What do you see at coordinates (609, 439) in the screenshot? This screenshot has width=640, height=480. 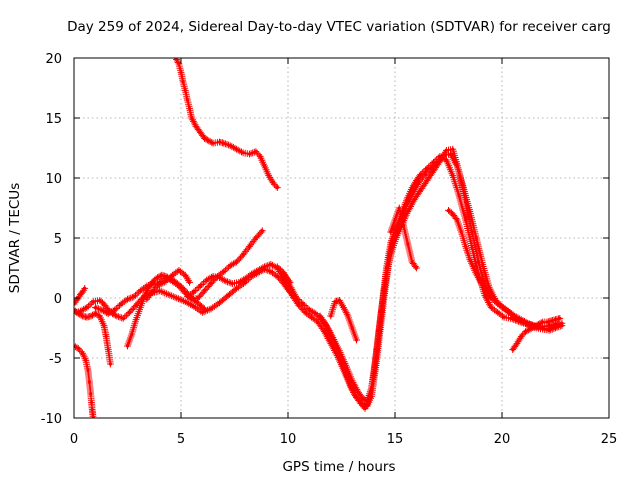 I see `x-tick-label: 25` at bounding box center [609, 439].